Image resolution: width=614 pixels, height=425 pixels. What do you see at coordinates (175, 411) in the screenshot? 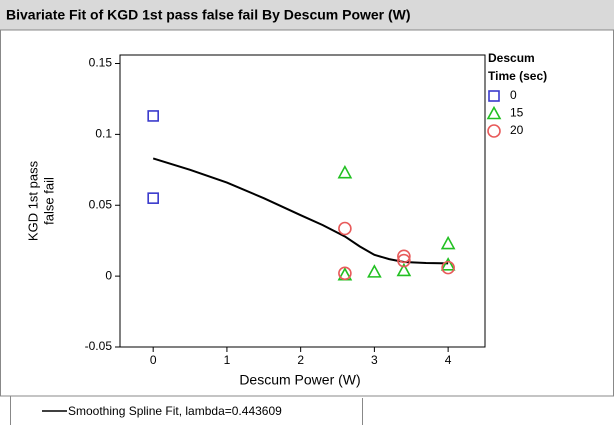
I see `fit-legend-label: Smoothing Spline Fit, lambda=0.443609` at bounding box center [175, 411].